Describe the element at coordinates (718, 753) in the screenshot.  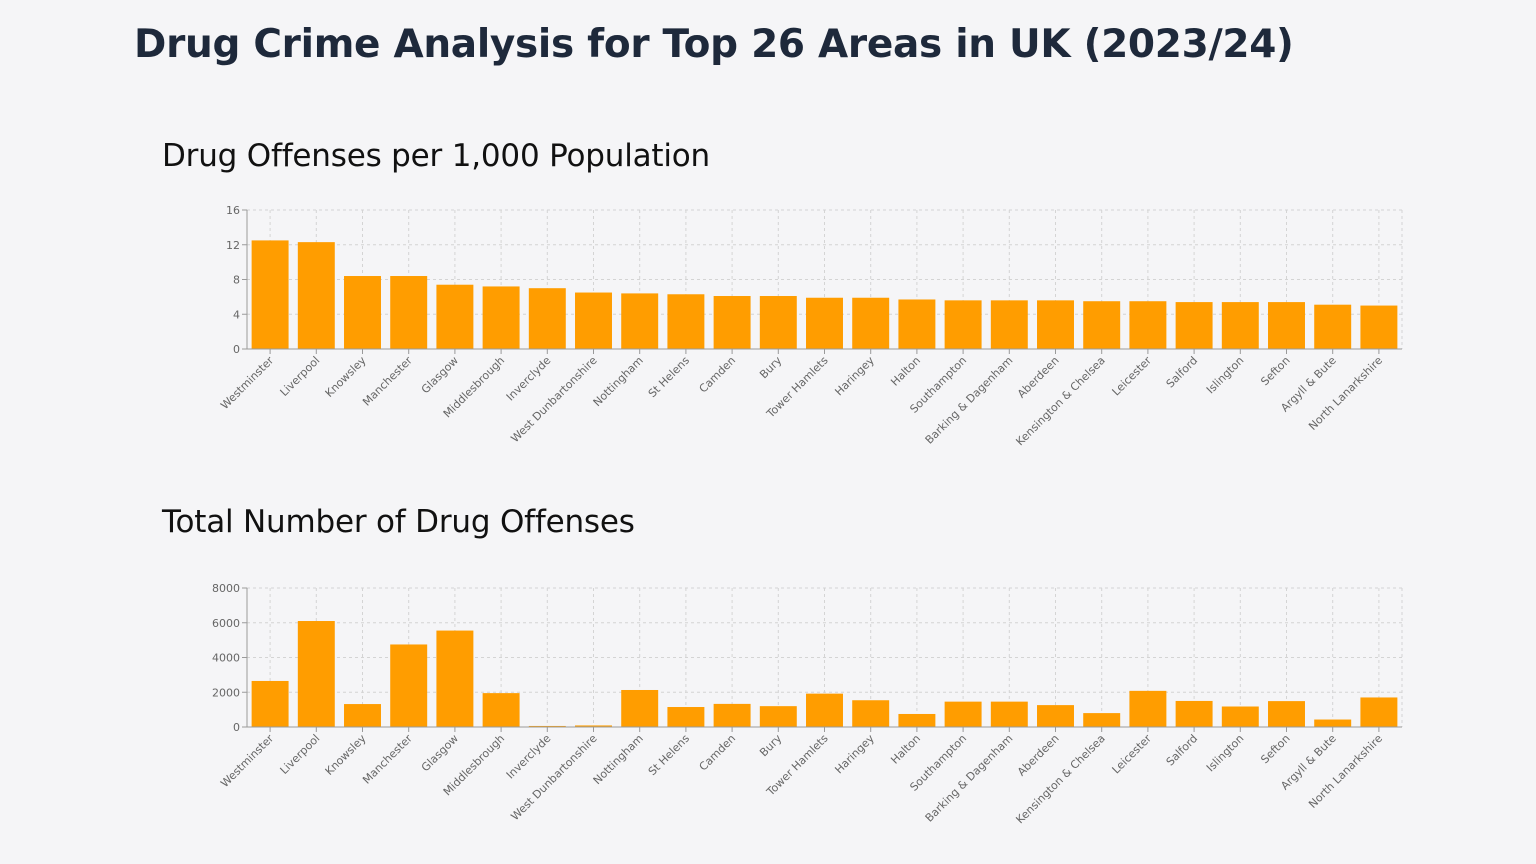
I see `x-tick-label: Camden` at that location.